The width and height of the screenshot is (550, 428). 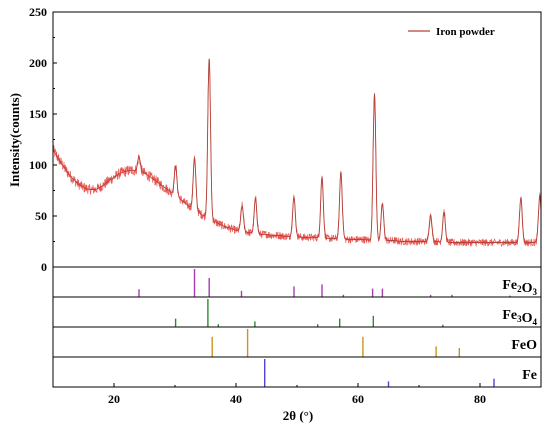 I want to click on y-tick-label: 250, so click(x=38, y=12).